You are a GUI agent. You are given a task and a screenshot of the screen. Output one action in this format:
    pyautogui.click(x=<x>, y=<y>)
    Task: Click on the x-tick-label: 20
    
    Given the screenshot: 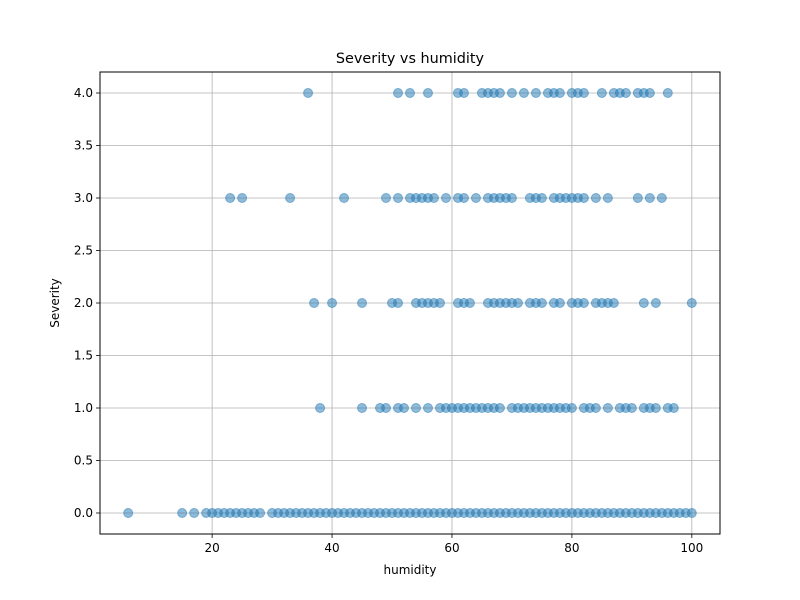 What is the action you would take?
    pyautogui.click(x=211, y=548)
    